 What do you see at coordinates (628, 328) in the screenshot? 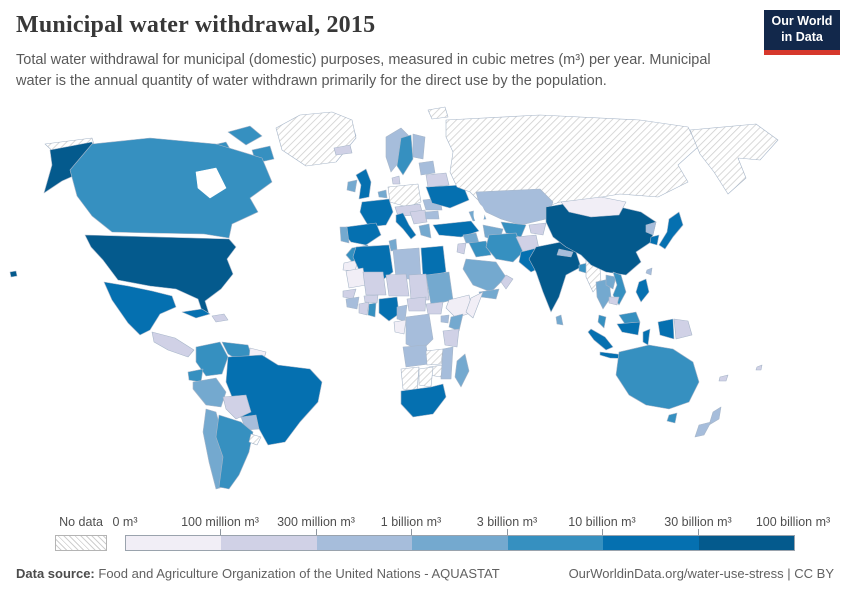
I see `country-indonesia-kalimantan` at bounding box center [628, 328].